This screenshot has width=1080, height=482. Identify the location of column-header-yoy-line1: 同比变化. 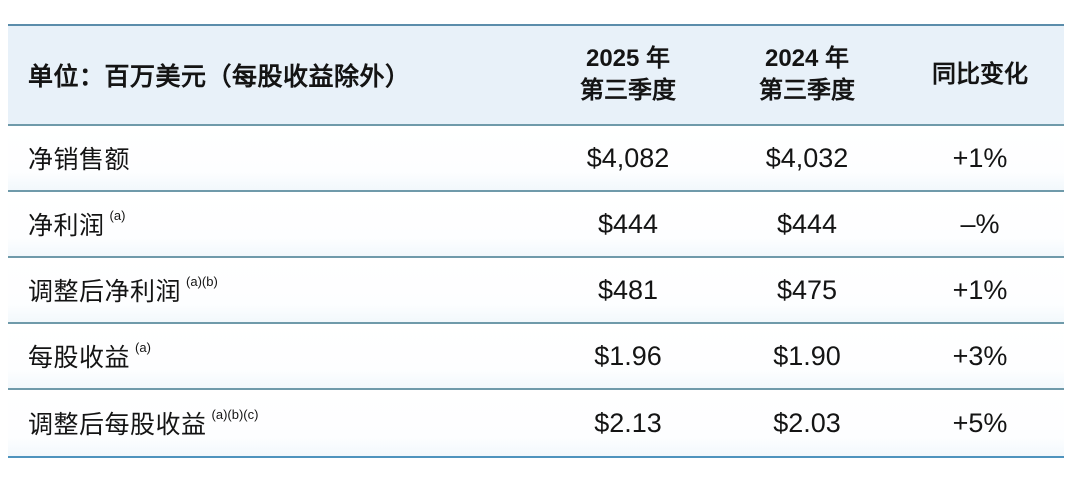
(980, 74).